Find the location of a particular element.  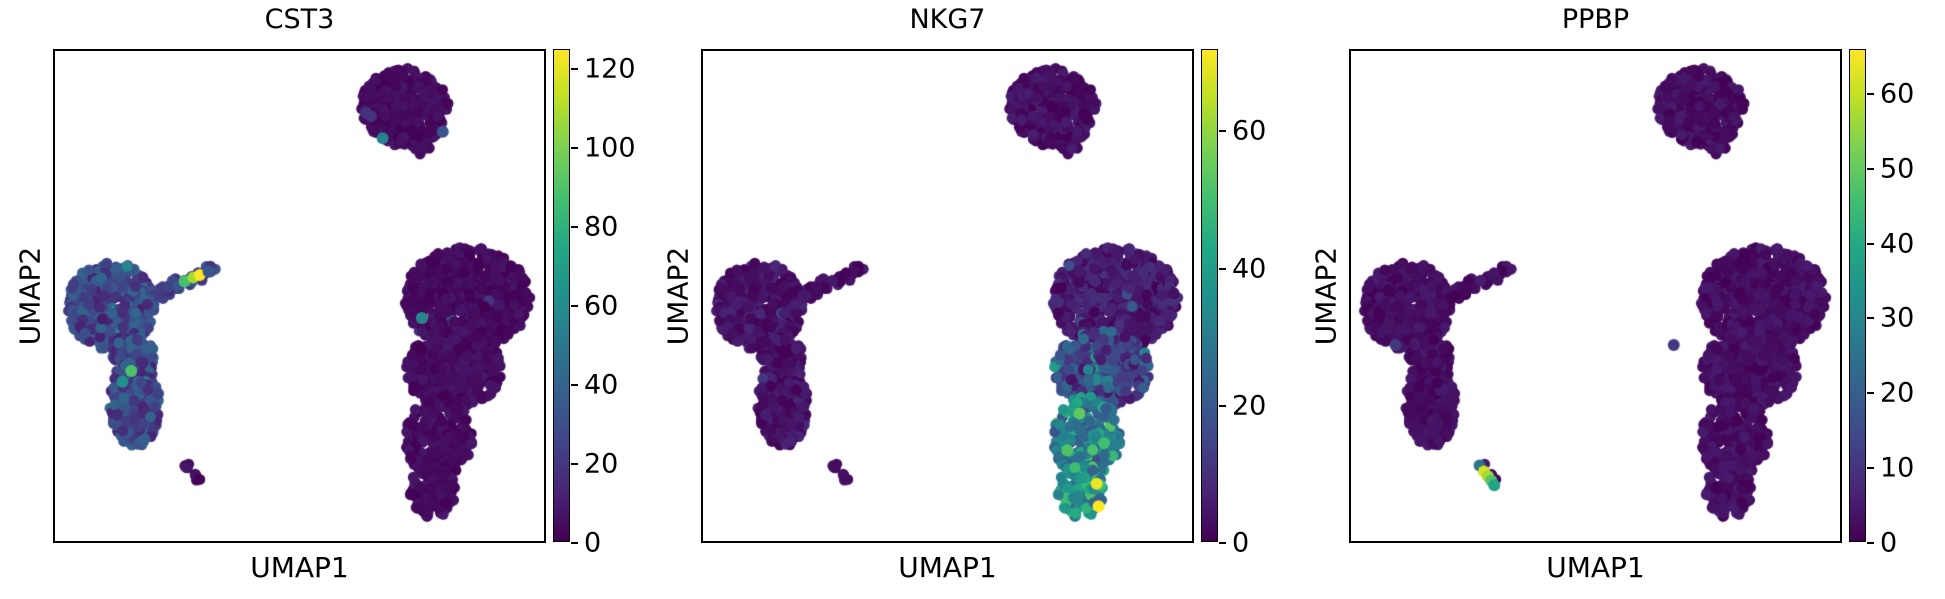

panel-title: NKG7 is located at coordinates (947, 19).